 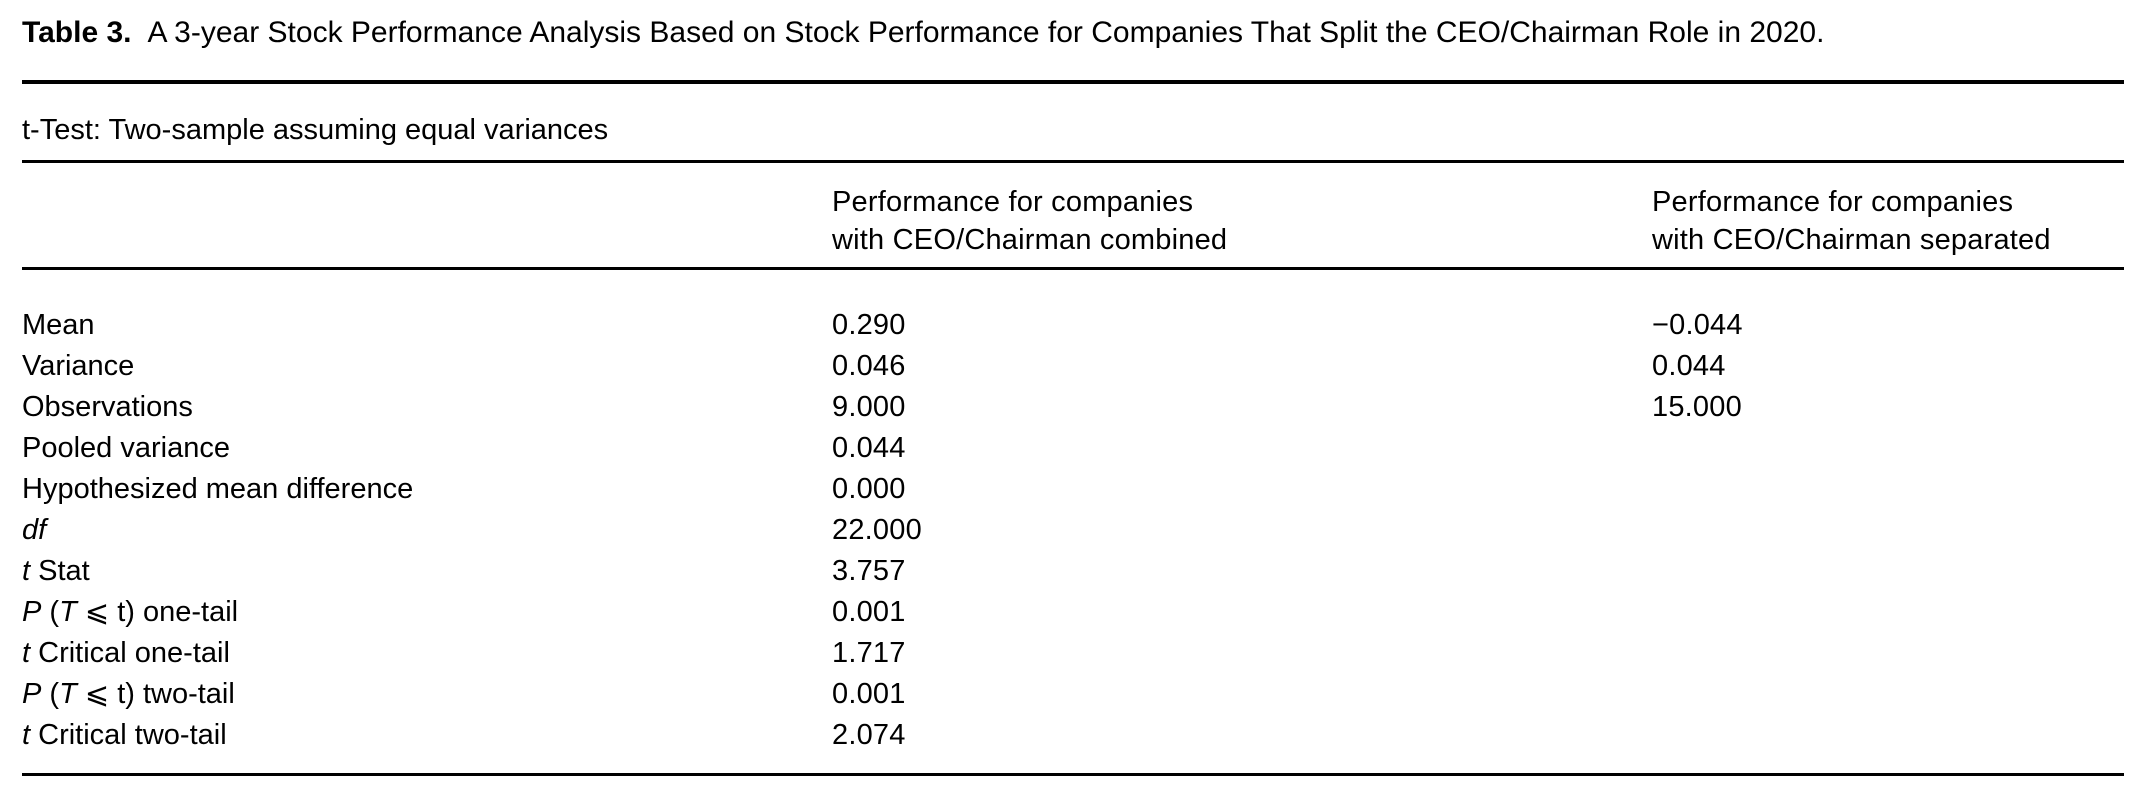 I want to click on table-row: df 22.000, so click(x=1073, y=530).